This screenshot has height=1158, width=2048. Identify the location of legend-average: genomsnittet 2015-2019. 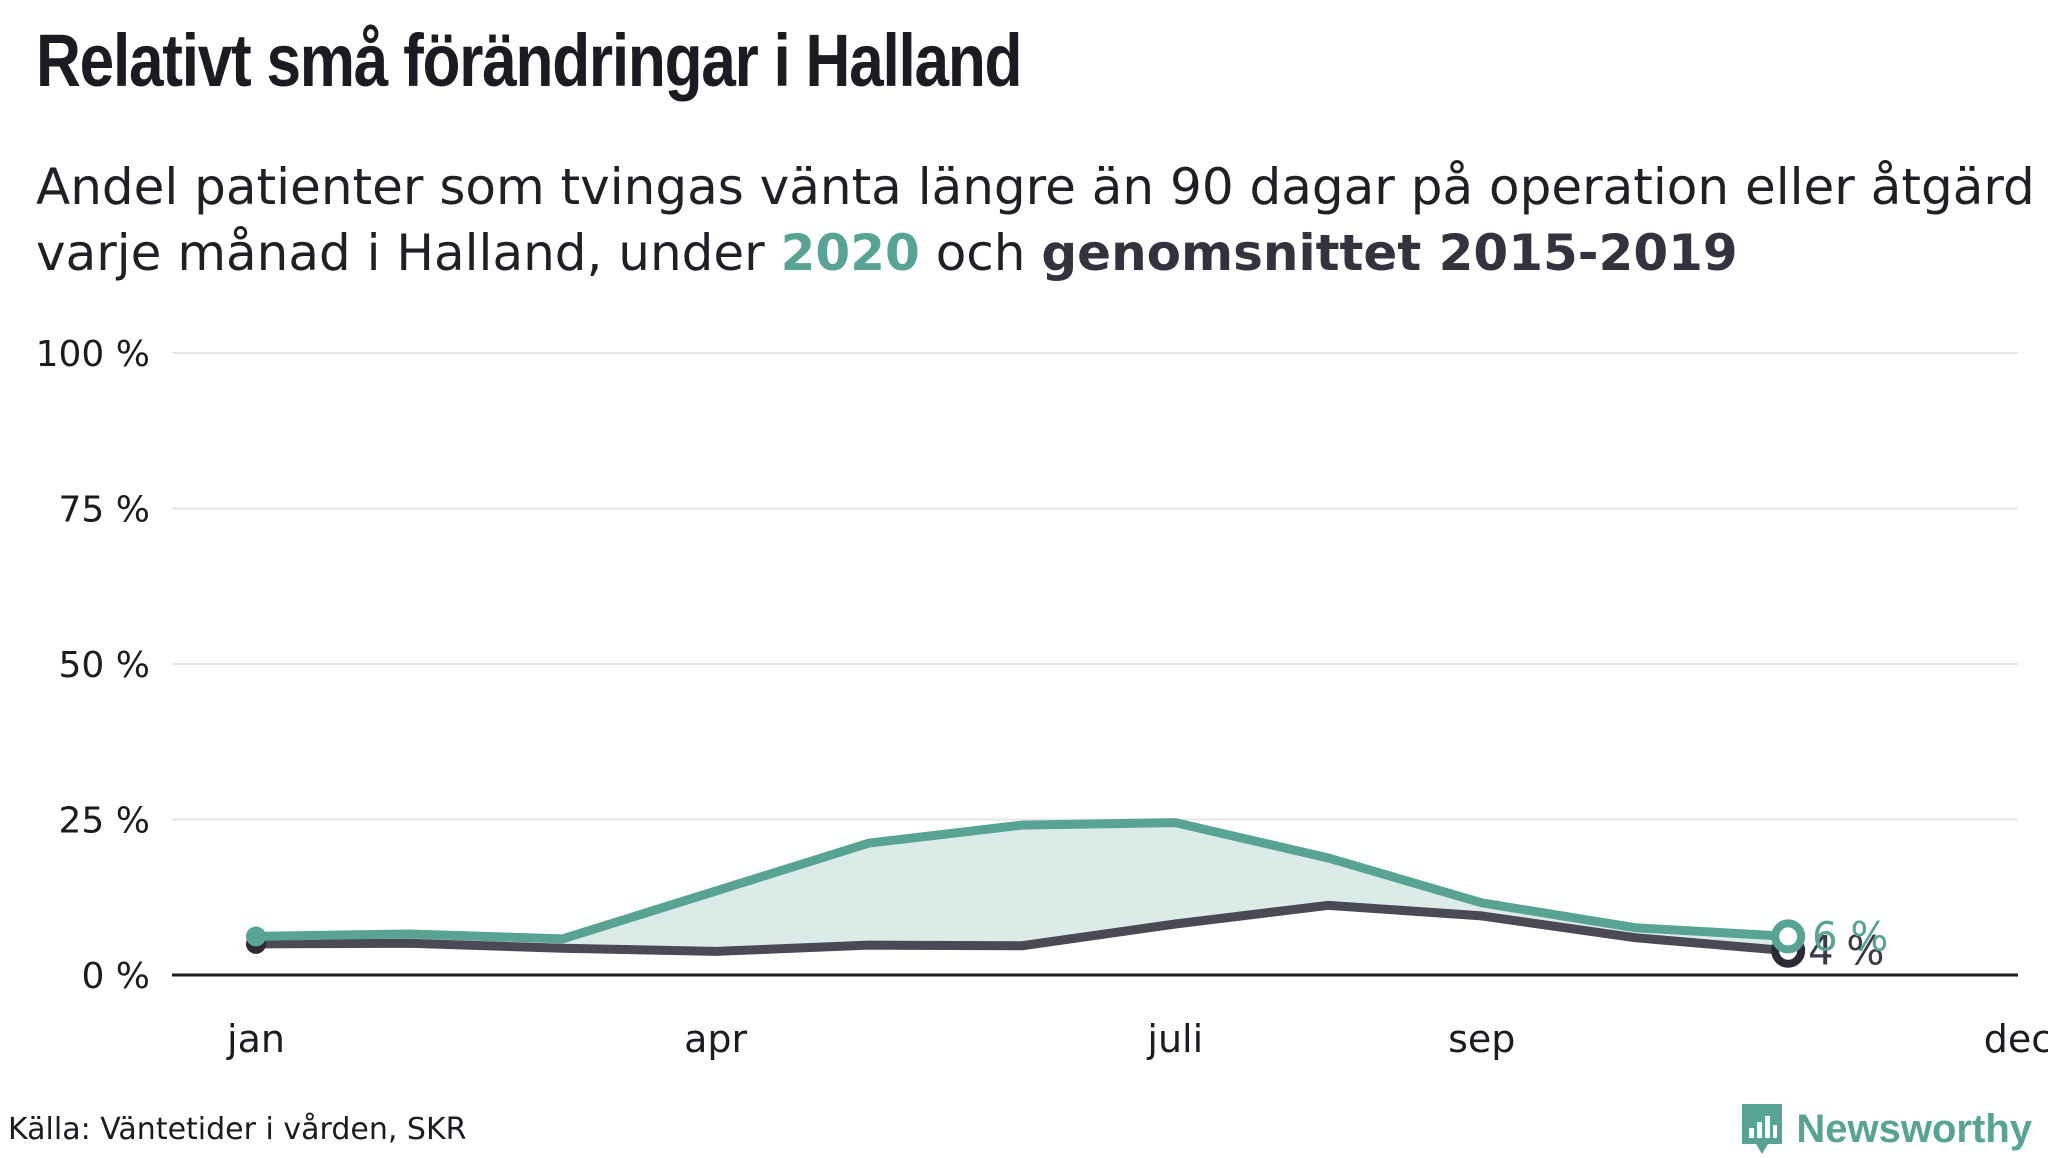
(1389, 253).